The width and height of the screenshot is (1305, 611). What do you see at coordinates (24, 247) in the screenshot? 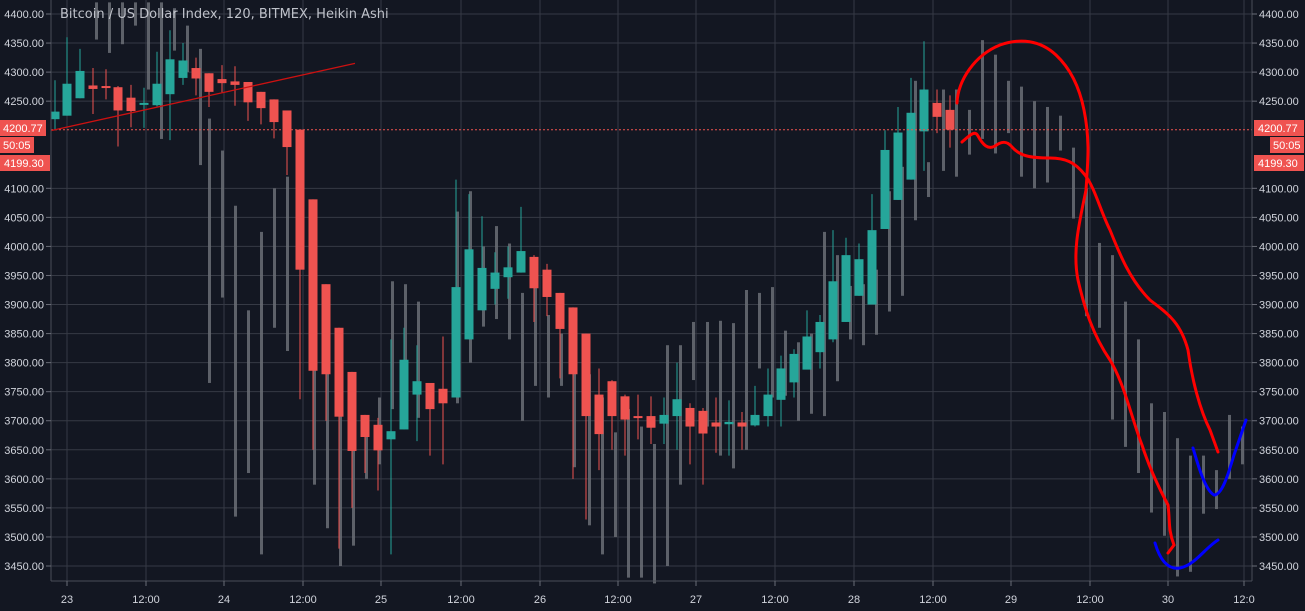
I see `price-tick-label: 4000.00` at bounding box center [24, 247].